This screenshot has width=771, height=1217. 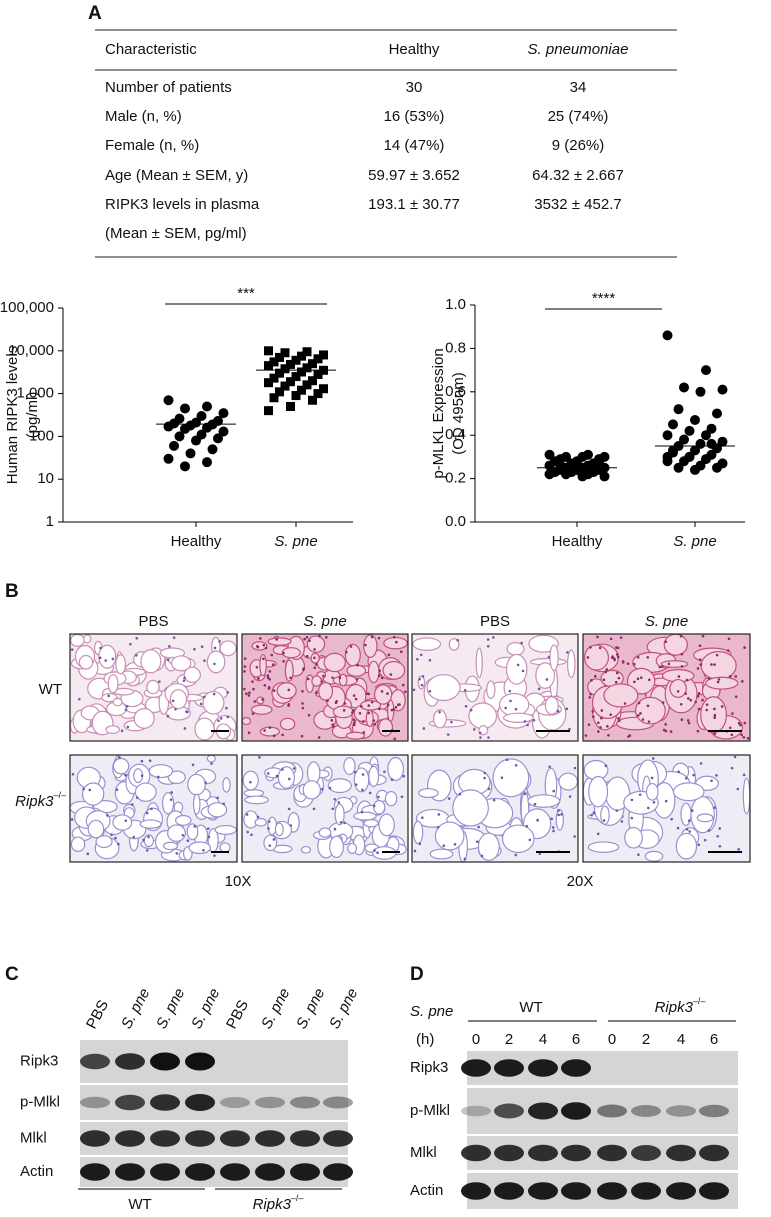 I want to click on time-label: 2, so click(x=646, y=1039).